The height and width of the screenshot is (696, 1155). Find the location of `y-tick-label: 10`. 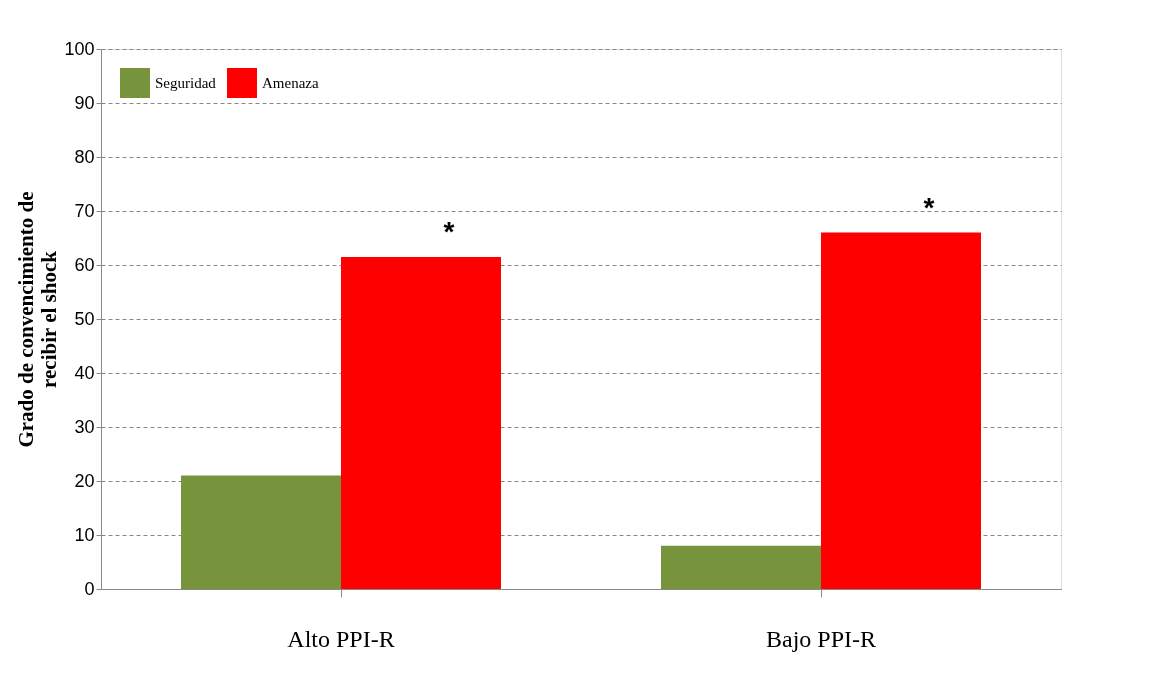

y-tick-label: 10 is located at coordinates (84, 534).